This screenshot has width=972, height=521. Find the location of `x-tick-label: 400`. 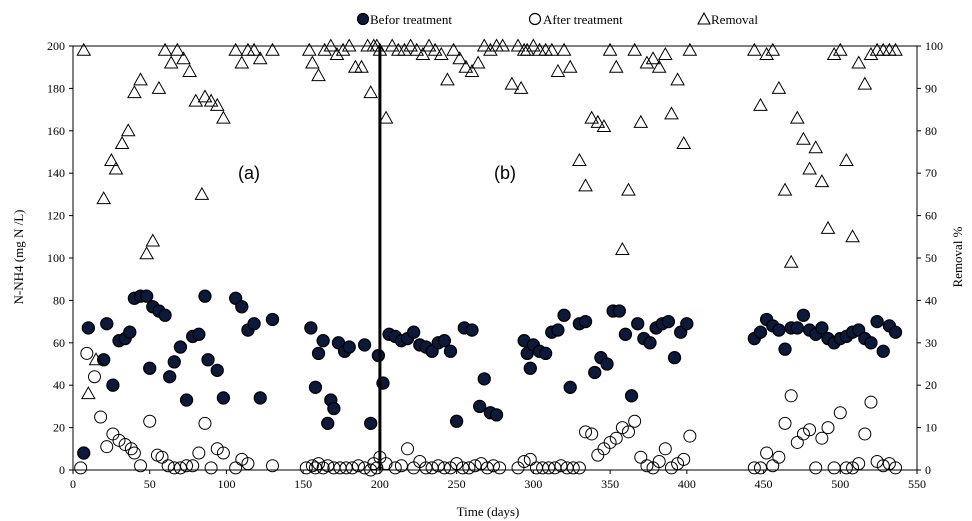

x-tick-label: 400 is located at coordinates (687, 484).